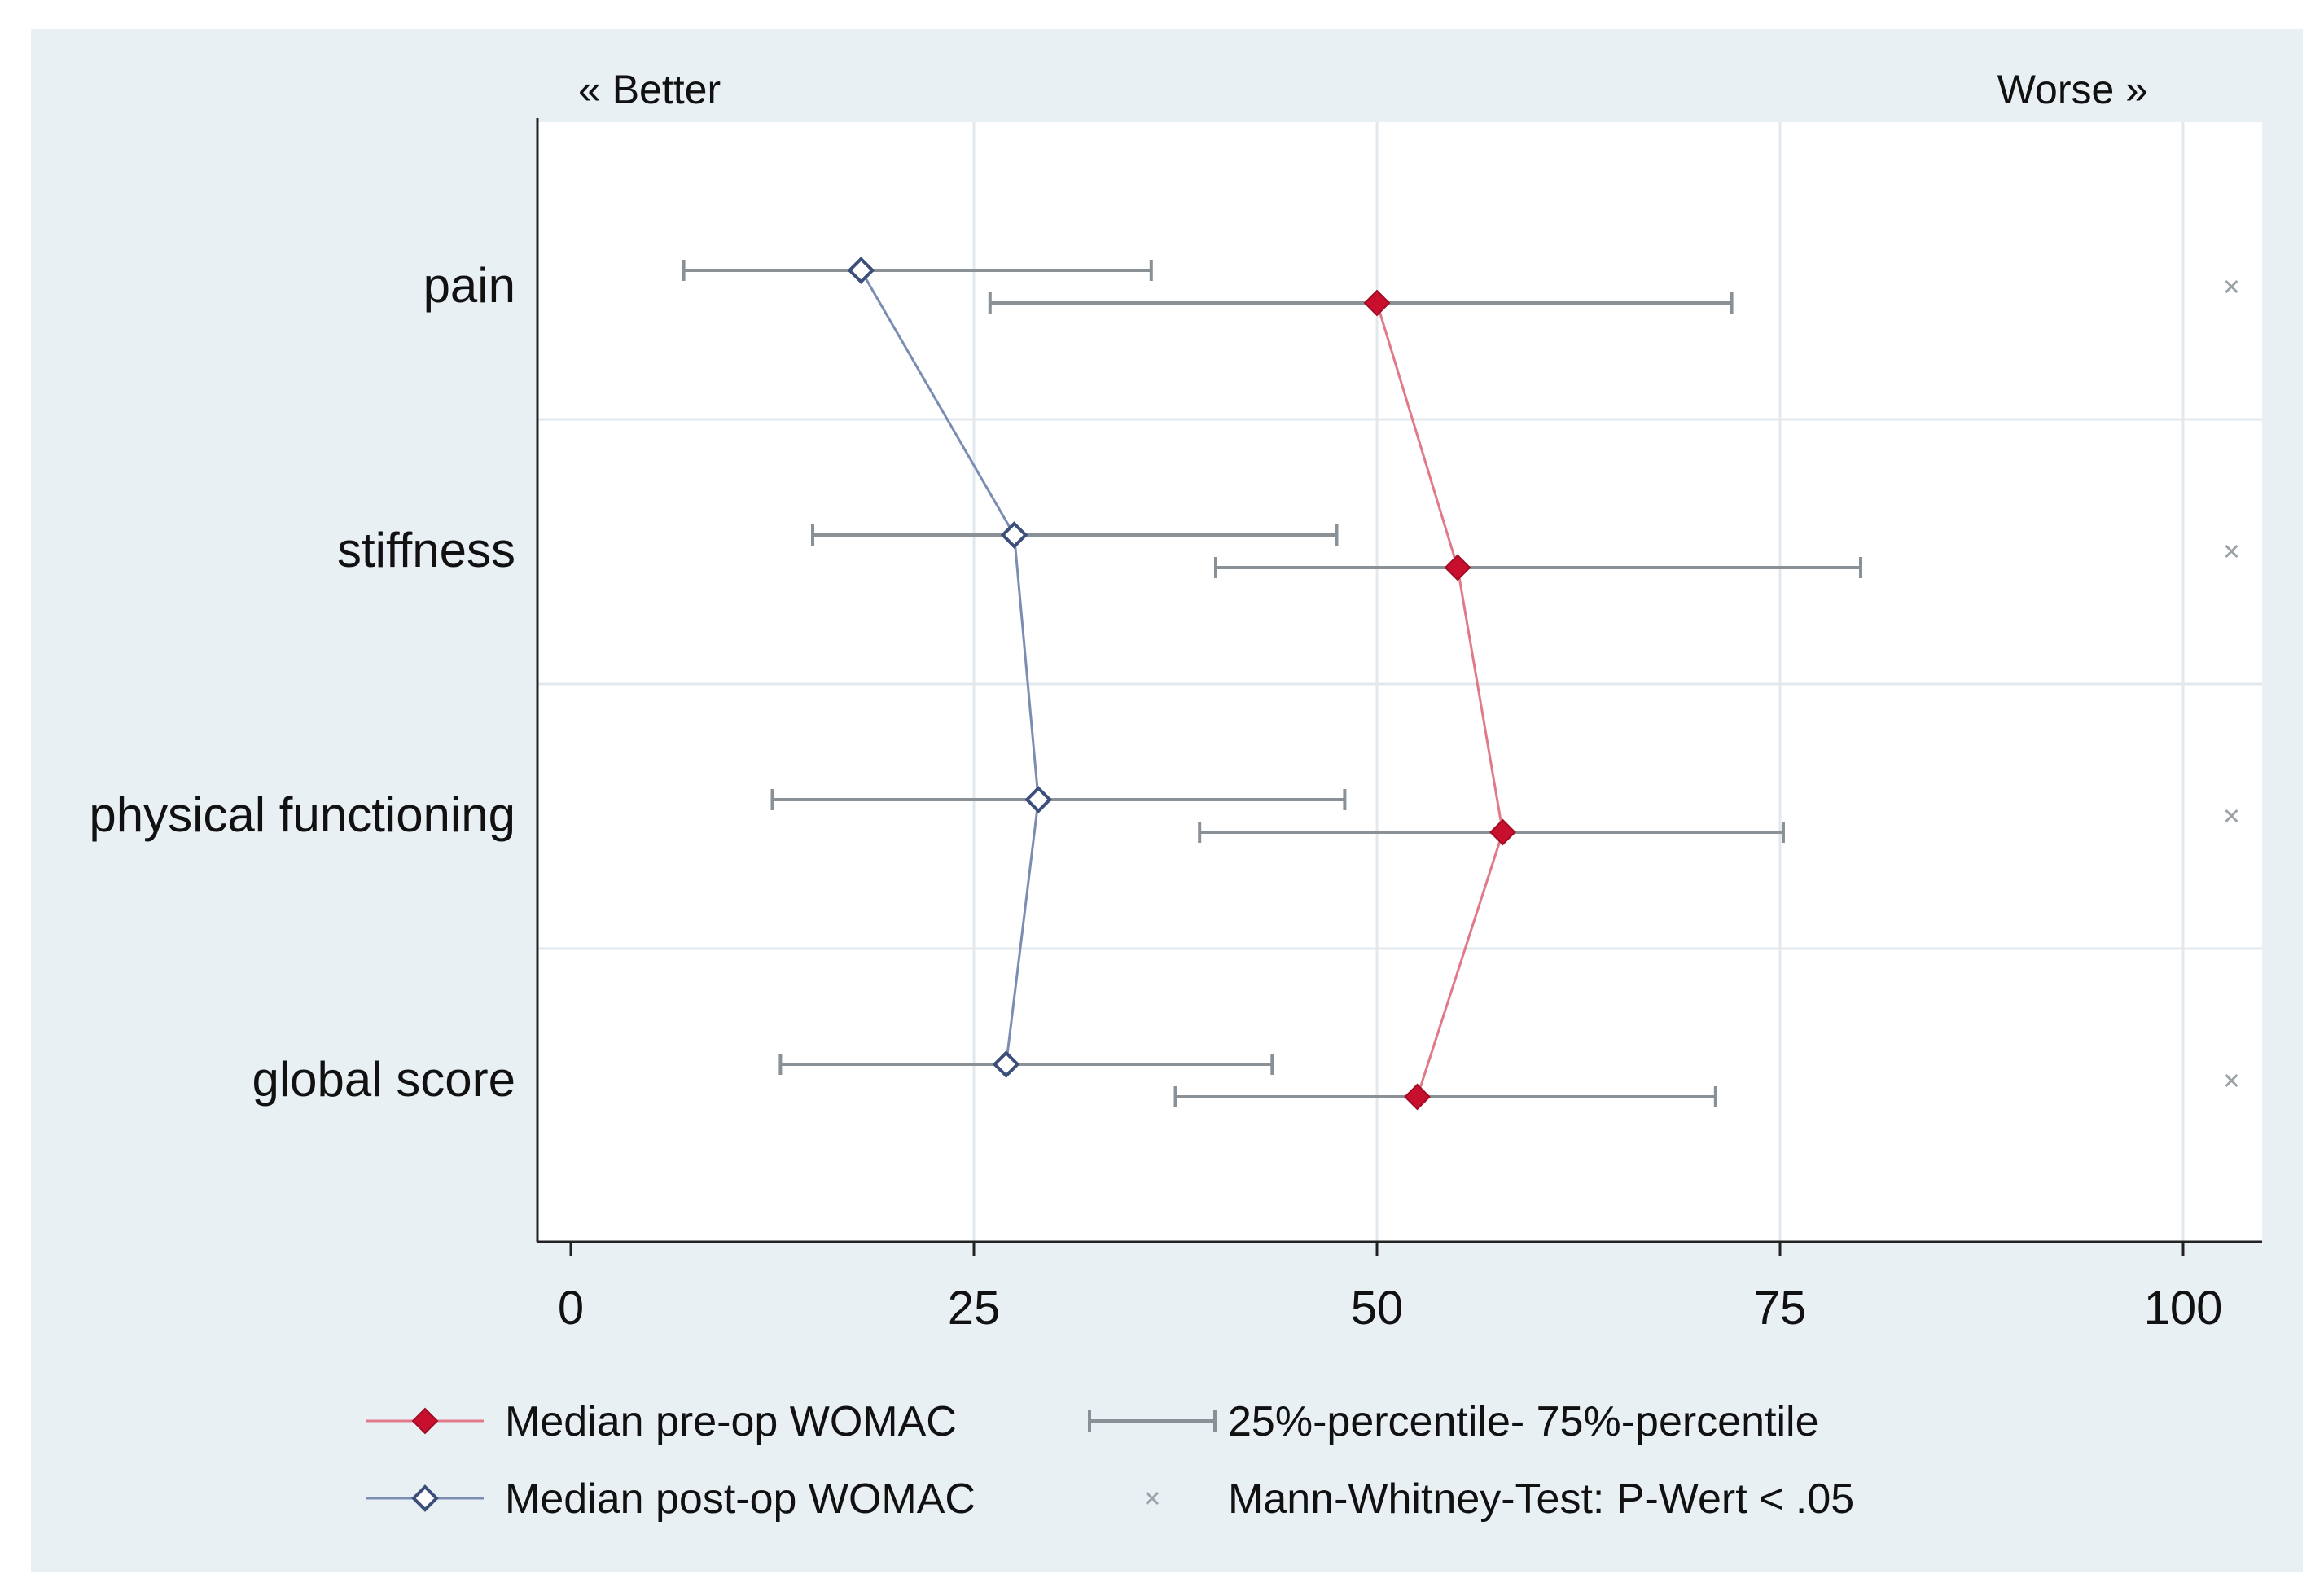 Image resolution: width=2324 pixels, height=1596 pixels. I want to click on legend-pre-op-marker, so click(425, 1421).